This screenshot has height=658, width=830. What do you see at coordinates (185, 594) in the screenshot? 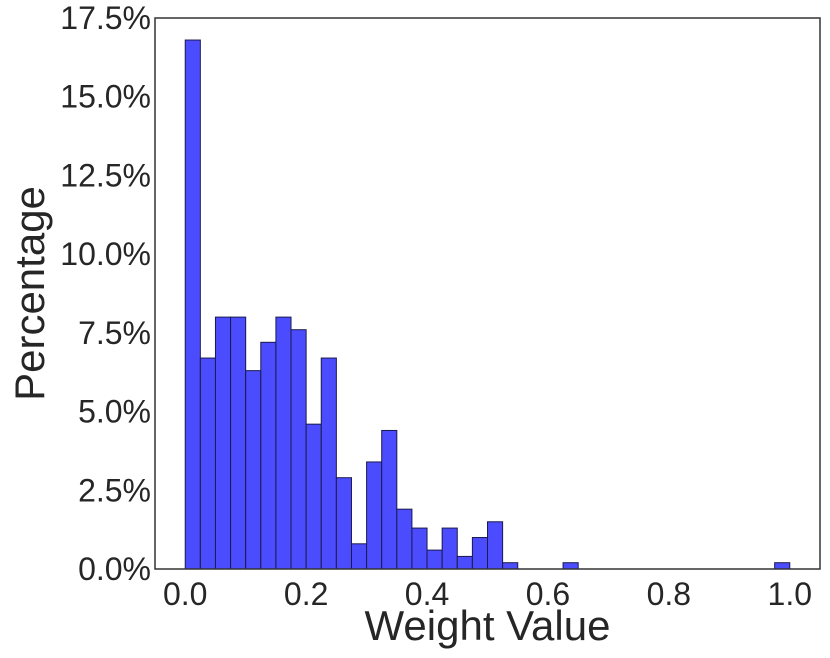
I see `x-tick-label: 0.0` at bounding box center [185, 594].